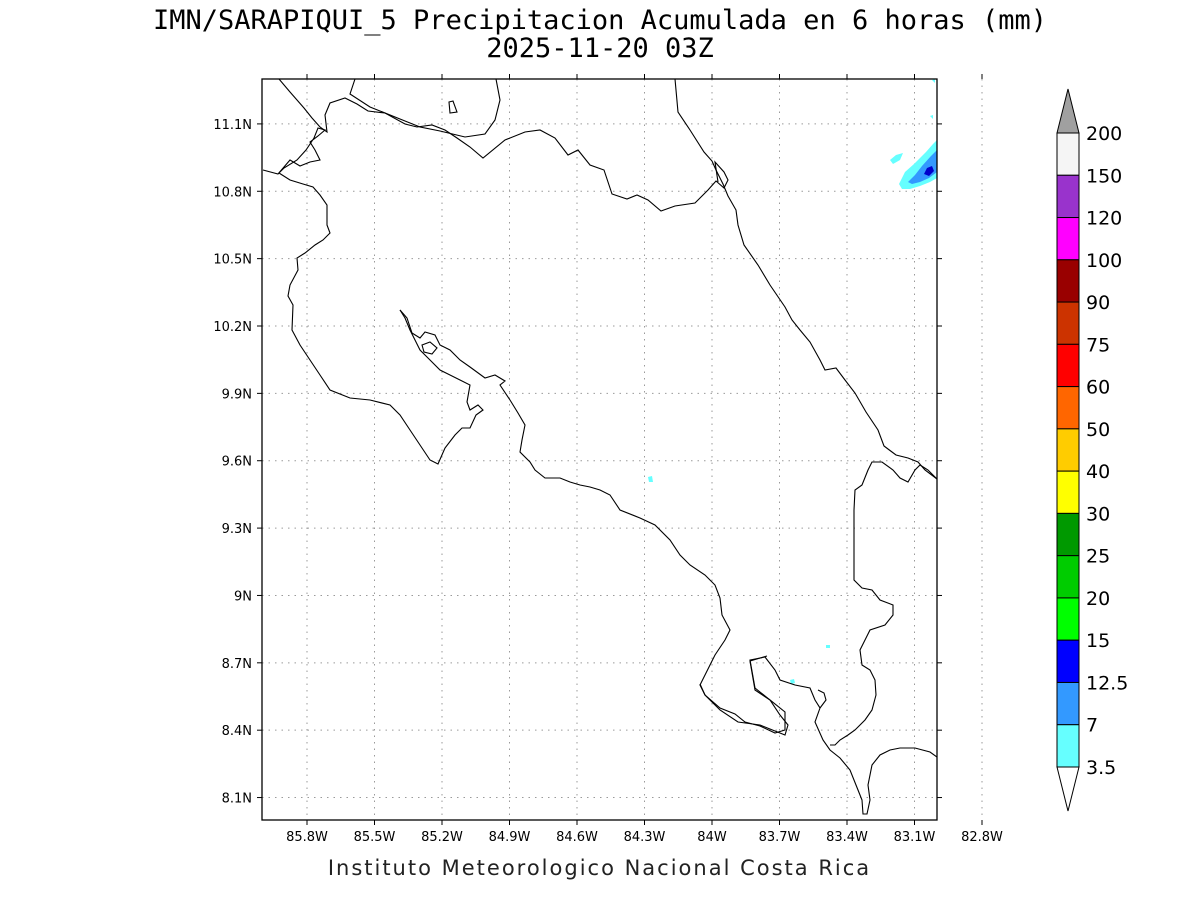 The width and height of the screenshot is (1200, 900). I want to click on colorbar-label: 60, so click(1098, 388).